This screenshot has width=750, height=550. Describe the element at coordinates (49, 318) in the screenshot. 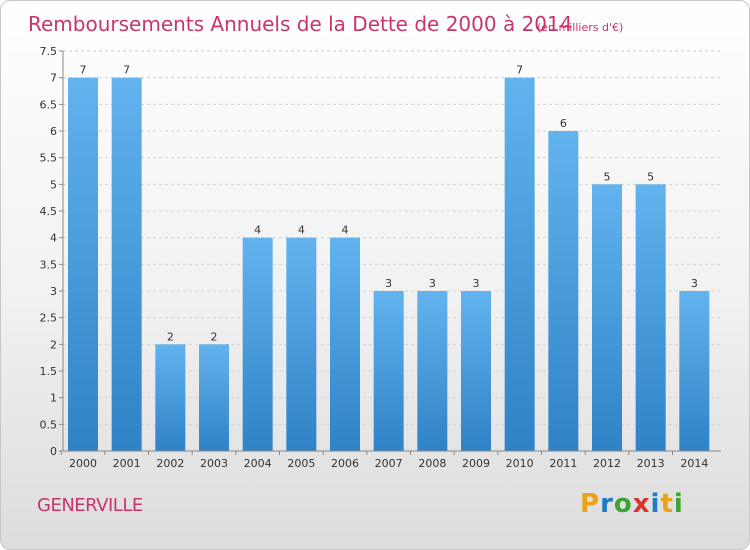

I see `y-tick-label: 2.5` at that location.